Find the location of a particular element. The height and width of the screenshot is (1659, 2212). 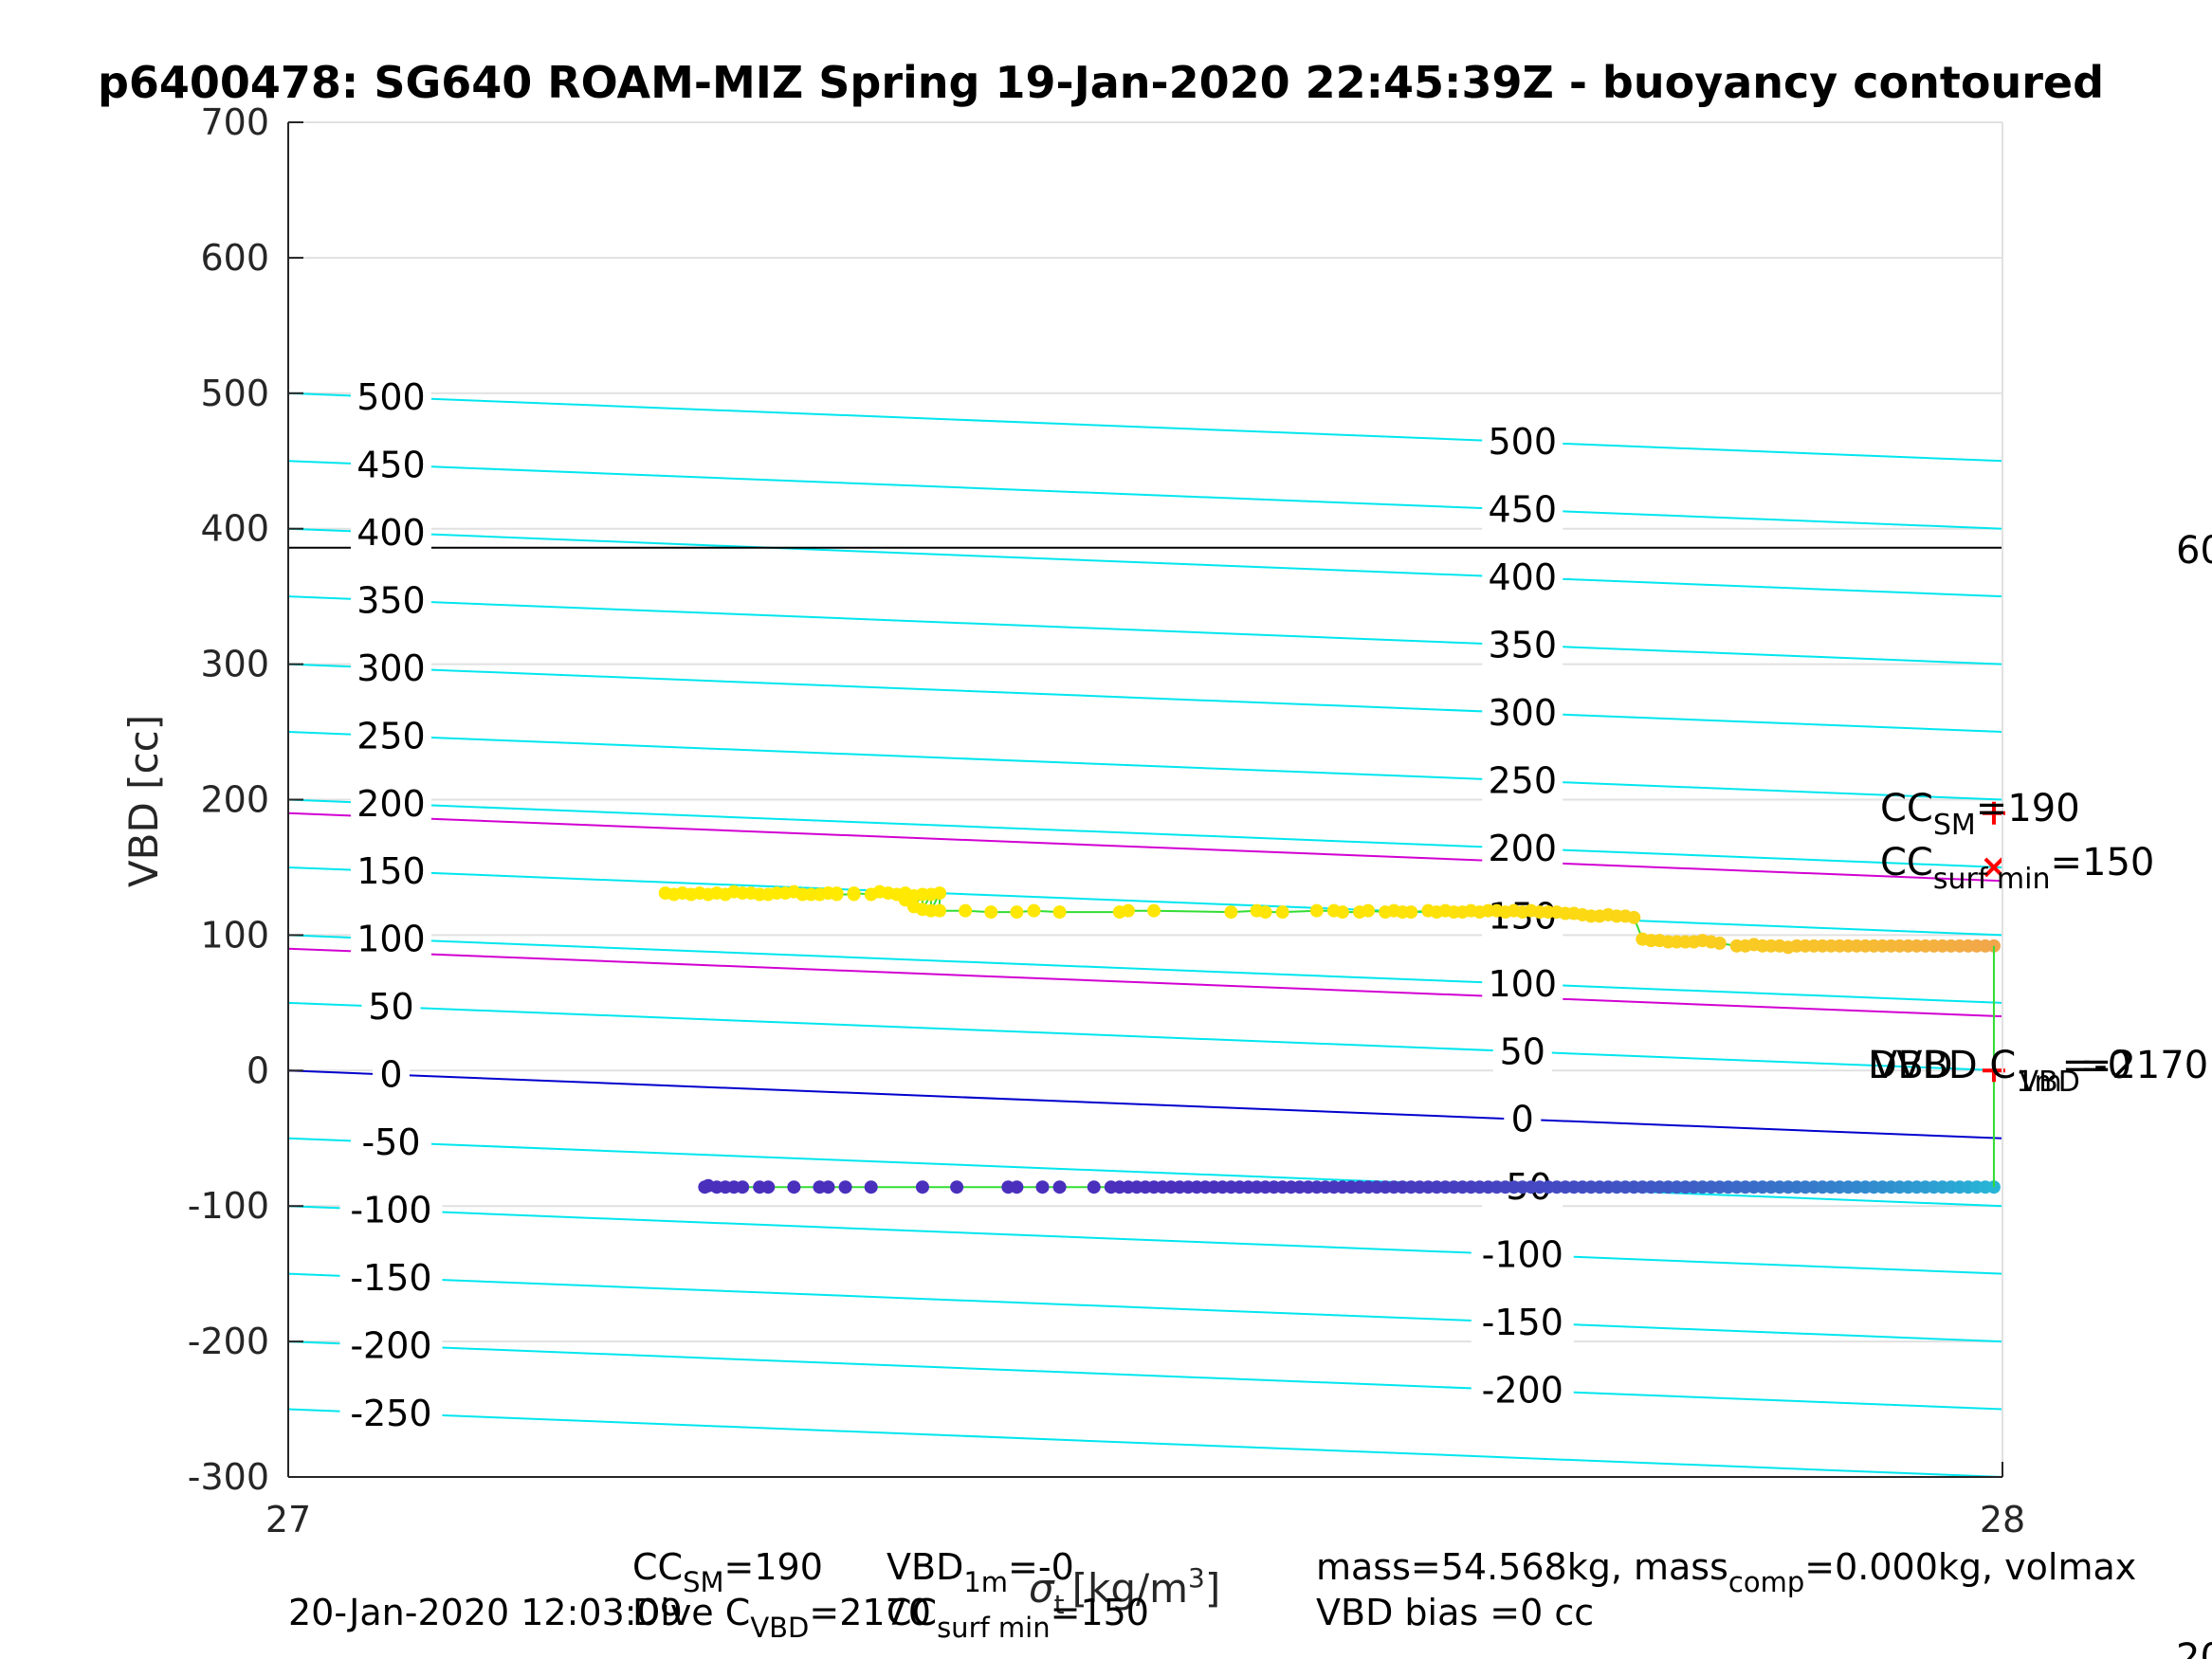

y-tick-label: 0 is located at coordinates (258, 1070).